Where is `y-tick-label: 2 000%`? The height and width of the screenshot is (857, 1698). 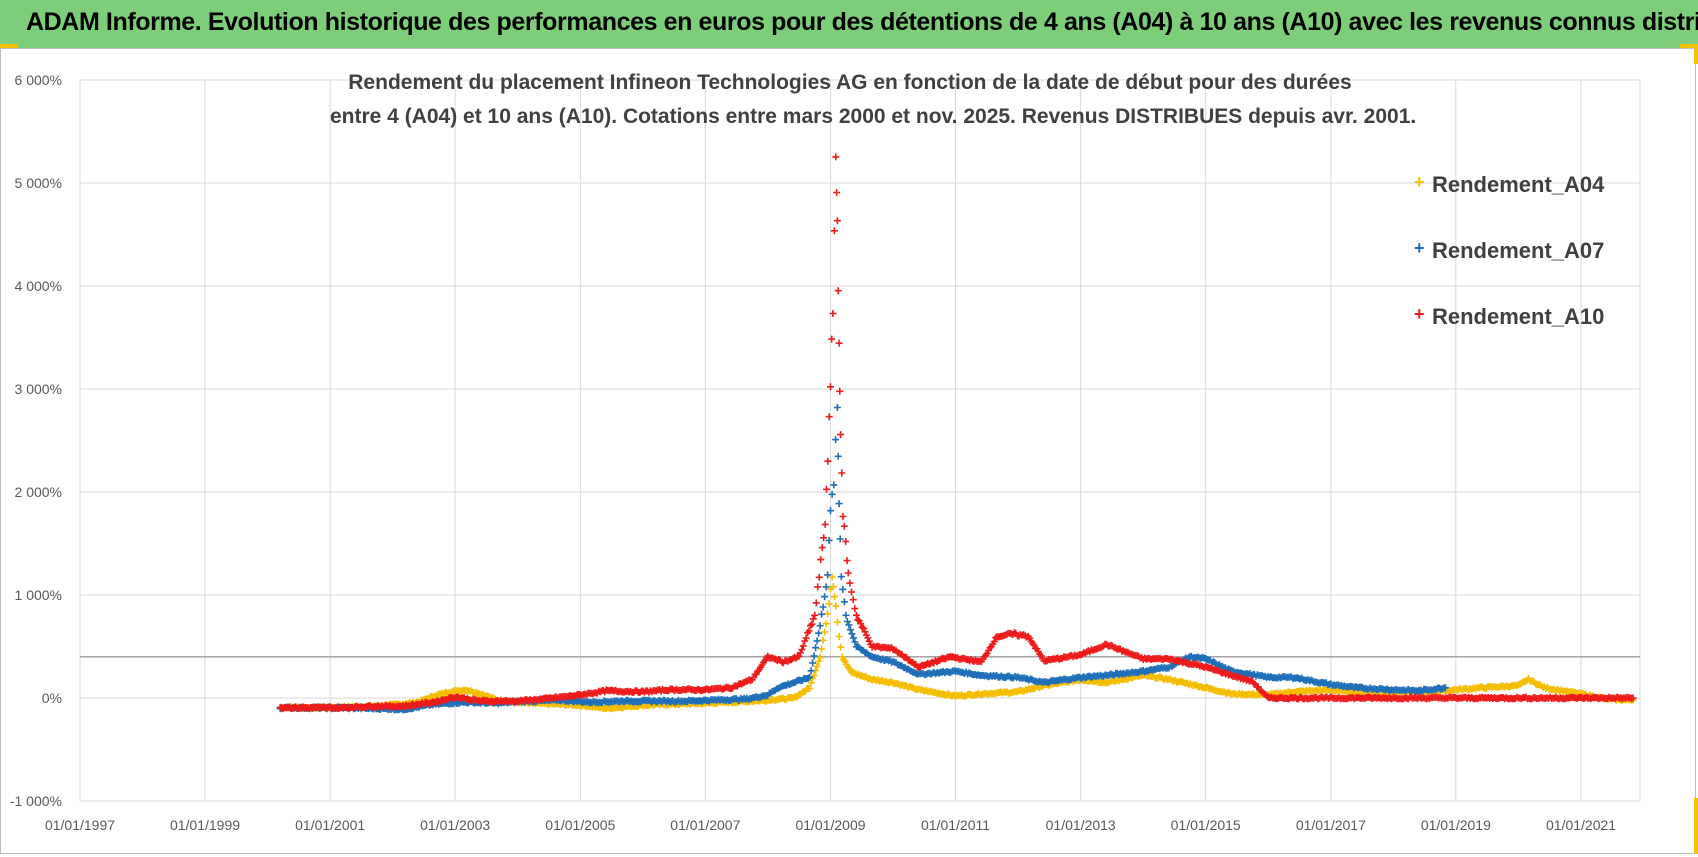 y-tick-label: 2 000% is located at coordinates (38, 492).